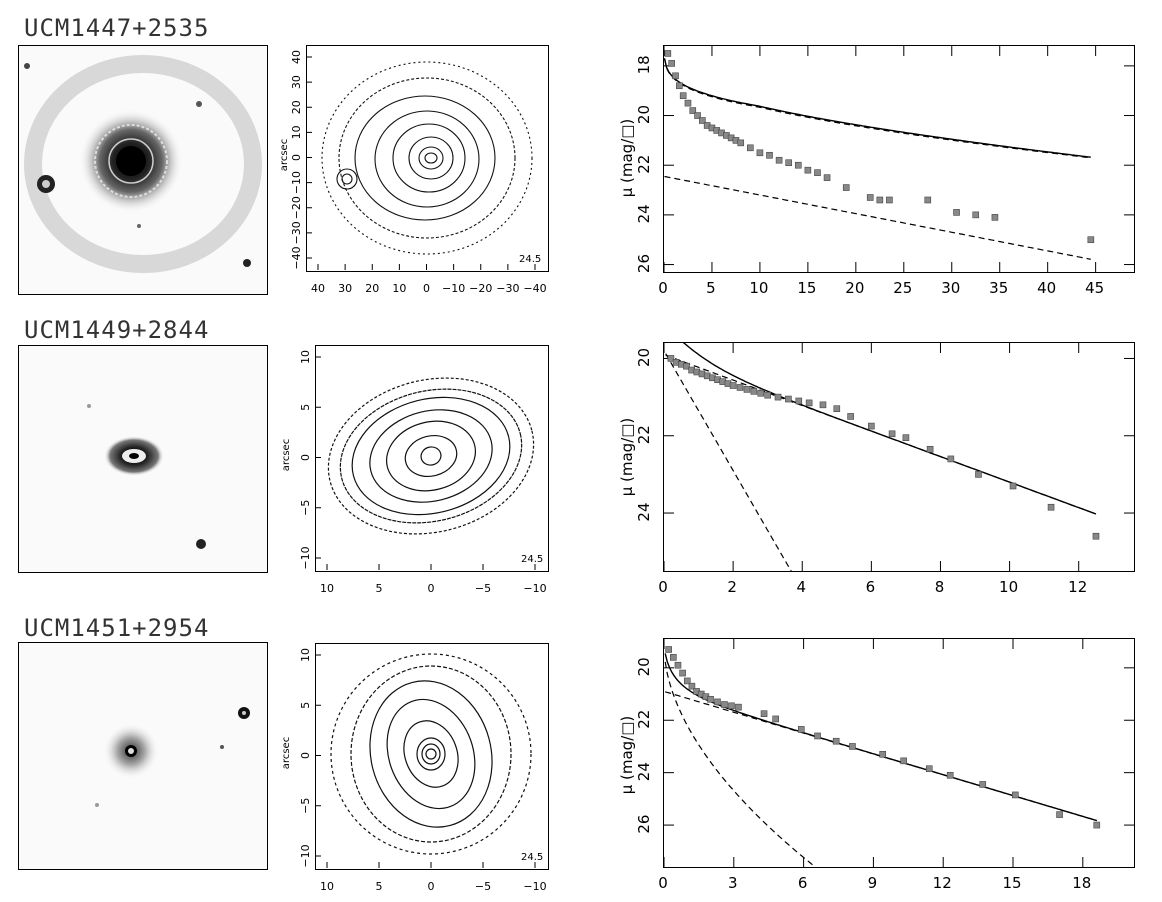  What do you see at coordinates (305, 705) in the screenshot?
I see `contour-ytick-label: 5` at bounding box center [305, 705].